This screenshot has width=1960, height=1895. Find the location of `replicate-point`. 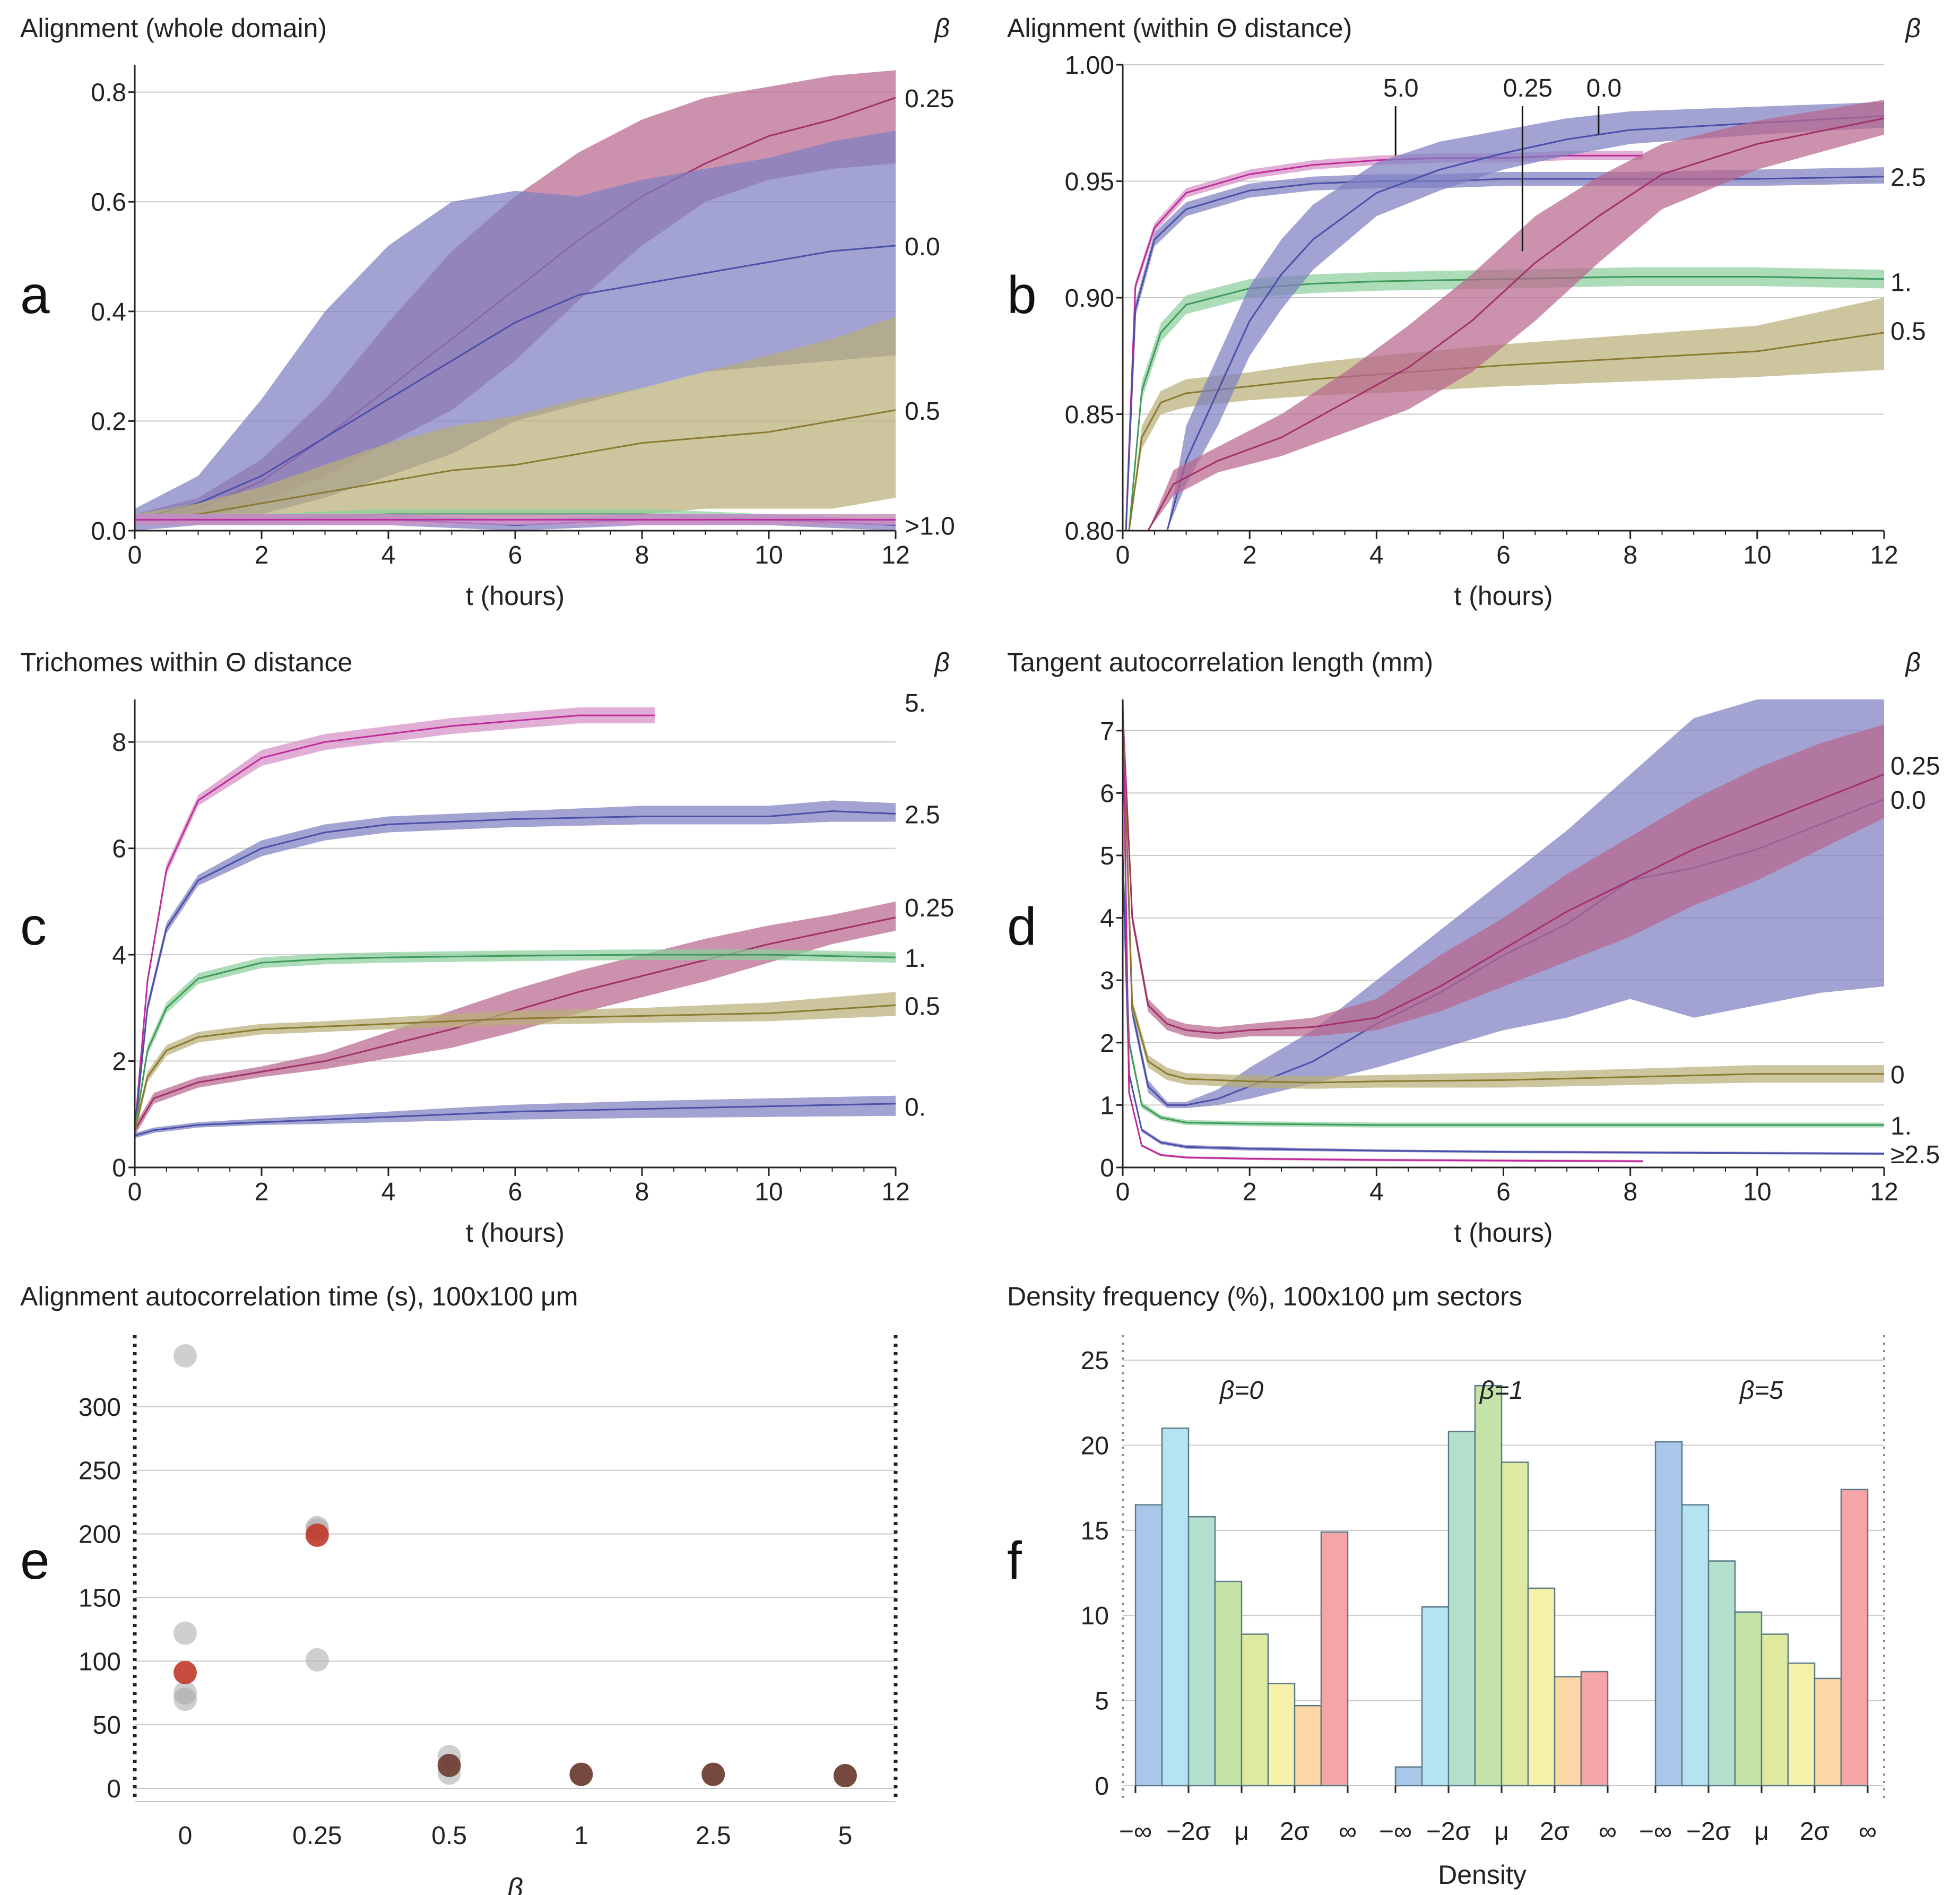

replicate-point is located at coordinates (186, 1699).